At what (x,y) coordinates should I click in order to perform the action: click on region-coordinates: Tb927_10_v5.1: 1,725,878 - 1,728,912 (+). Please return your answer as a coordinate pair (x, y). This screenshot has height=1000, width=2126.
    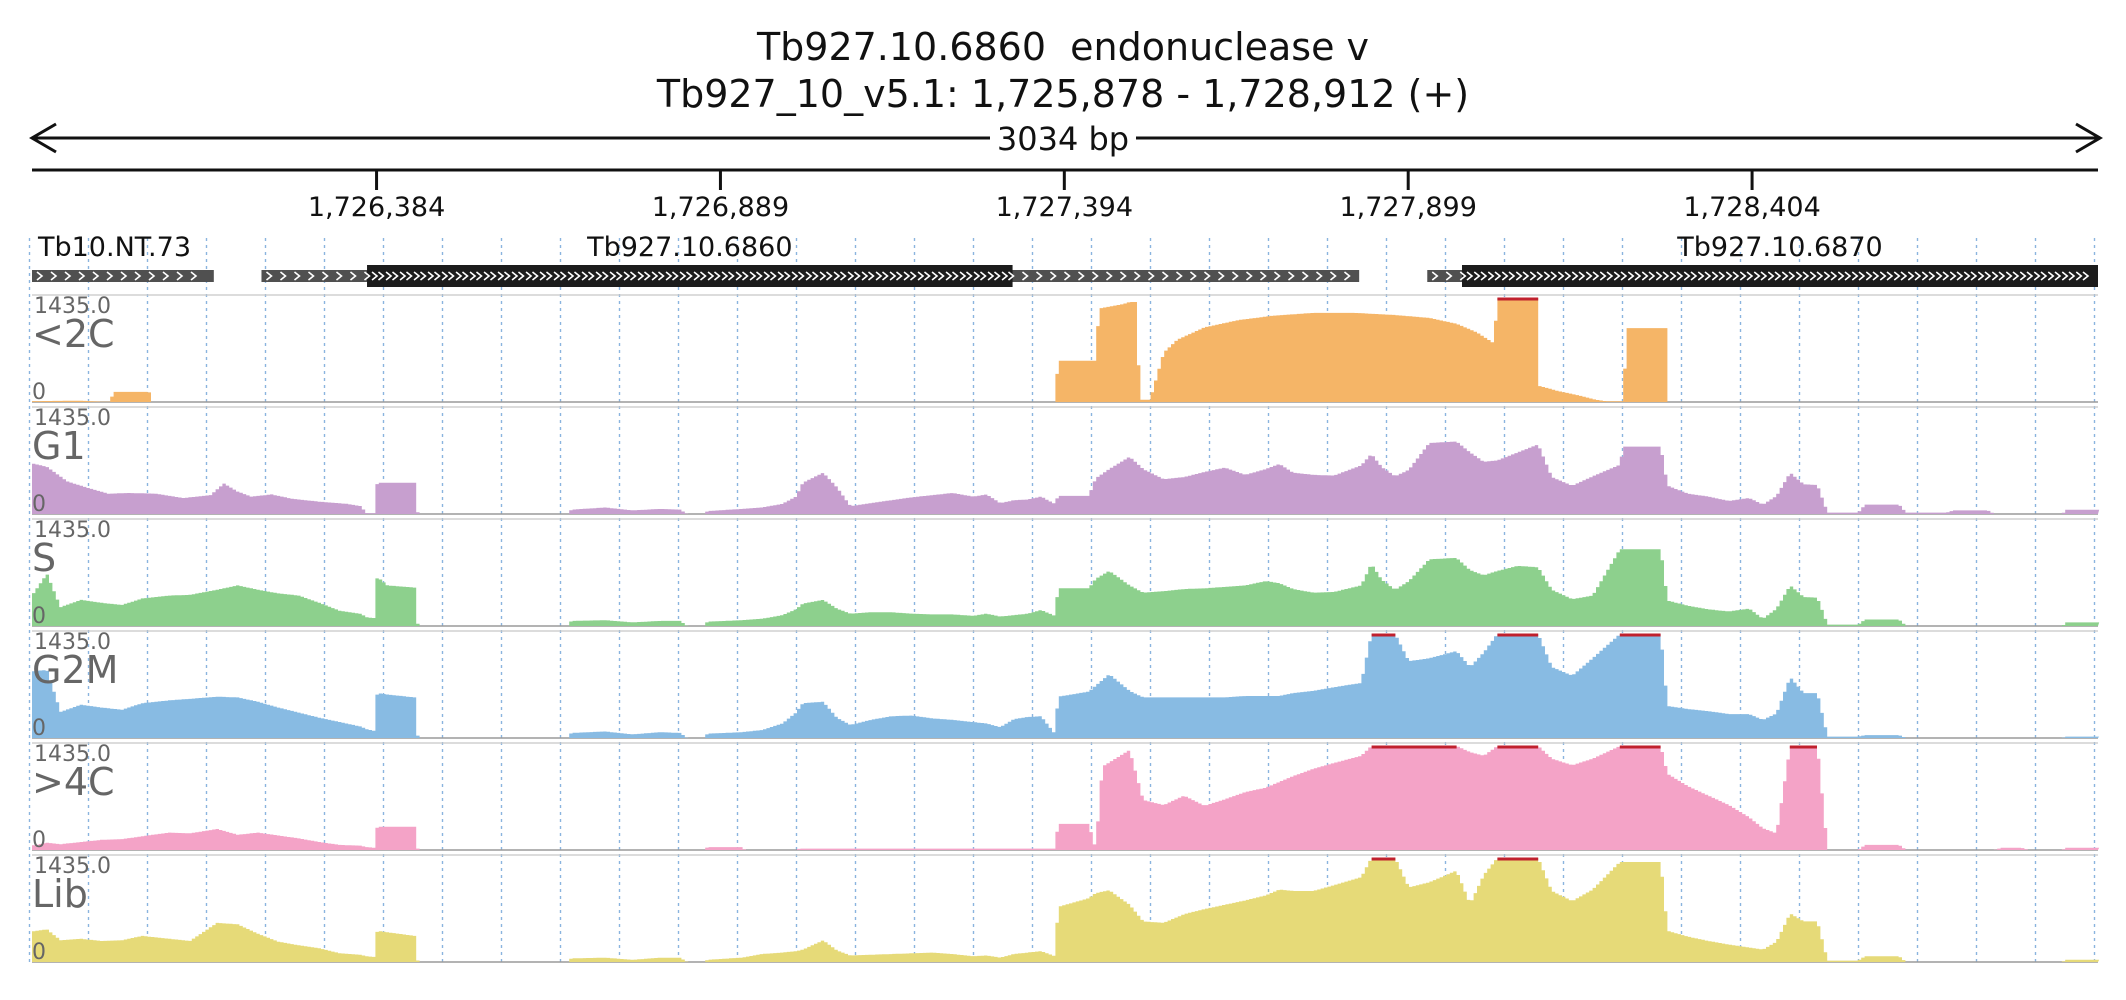
    Looking at the image, I should click on (1063, 94).